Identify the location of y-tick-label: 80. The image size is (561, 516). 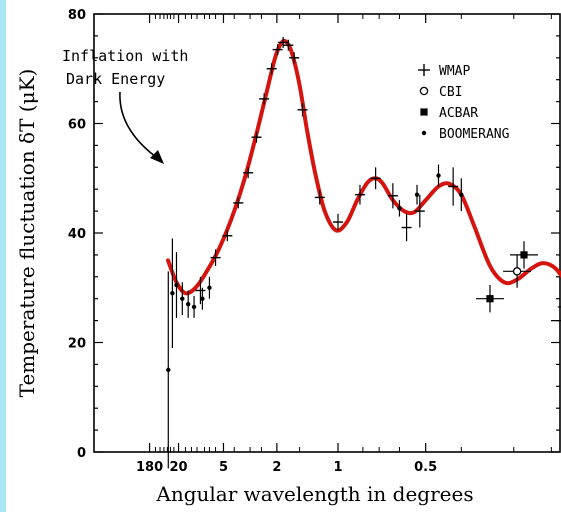
(77, 15).